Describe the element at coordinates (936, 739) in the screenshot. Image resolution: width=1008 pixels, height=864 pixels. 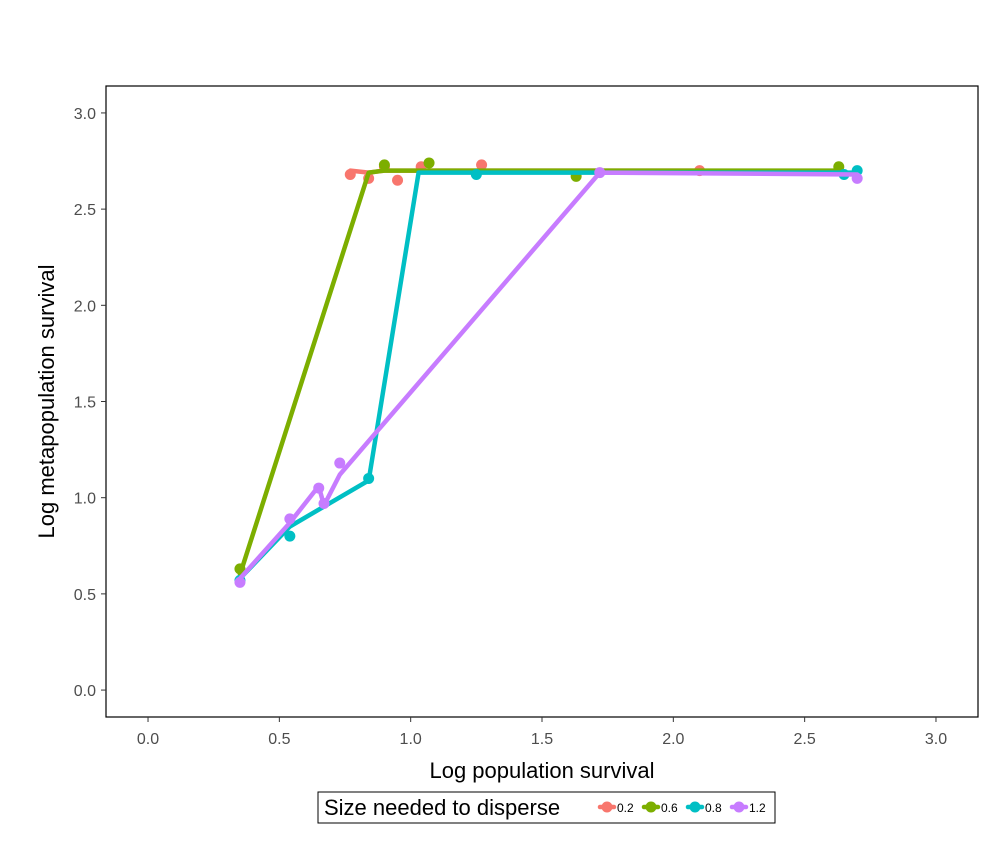
I see `x-tick-label: 3.0` at that location.